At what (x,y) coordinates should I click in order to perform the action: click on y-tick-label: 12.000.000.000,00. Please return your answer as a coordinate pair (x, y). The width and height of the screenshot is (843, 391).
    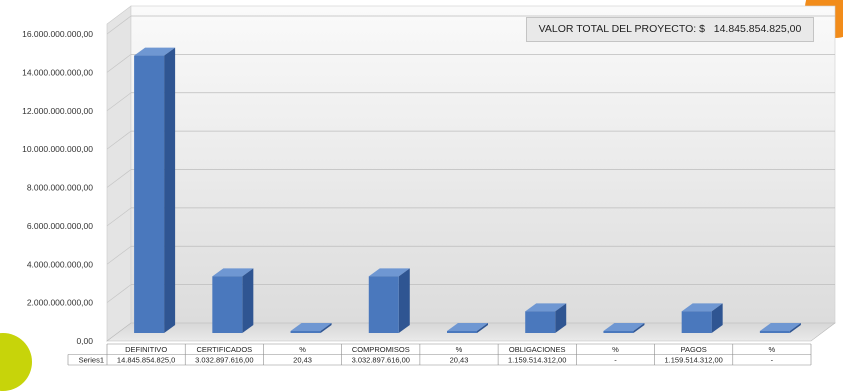
    Looking at the image, I should click on (57, 111).